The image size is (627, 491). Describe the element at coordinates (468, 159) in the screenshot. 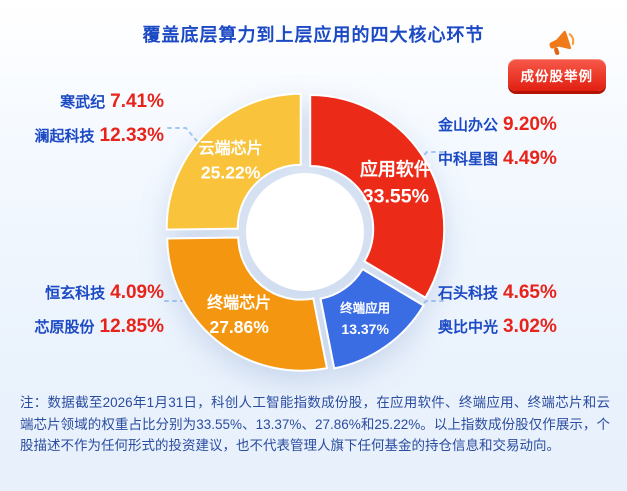

I see `stock-name: 中科星图` at that location.